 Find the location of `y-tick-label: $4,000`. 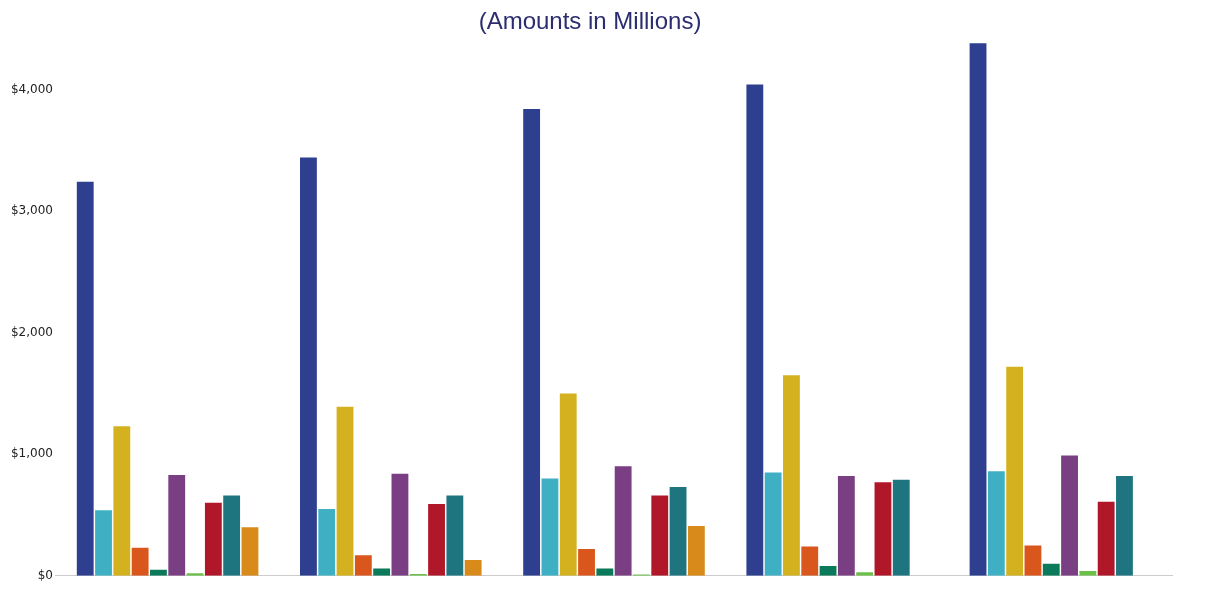

y-tick-label: $4,000 is located at coordinates (31, 88).